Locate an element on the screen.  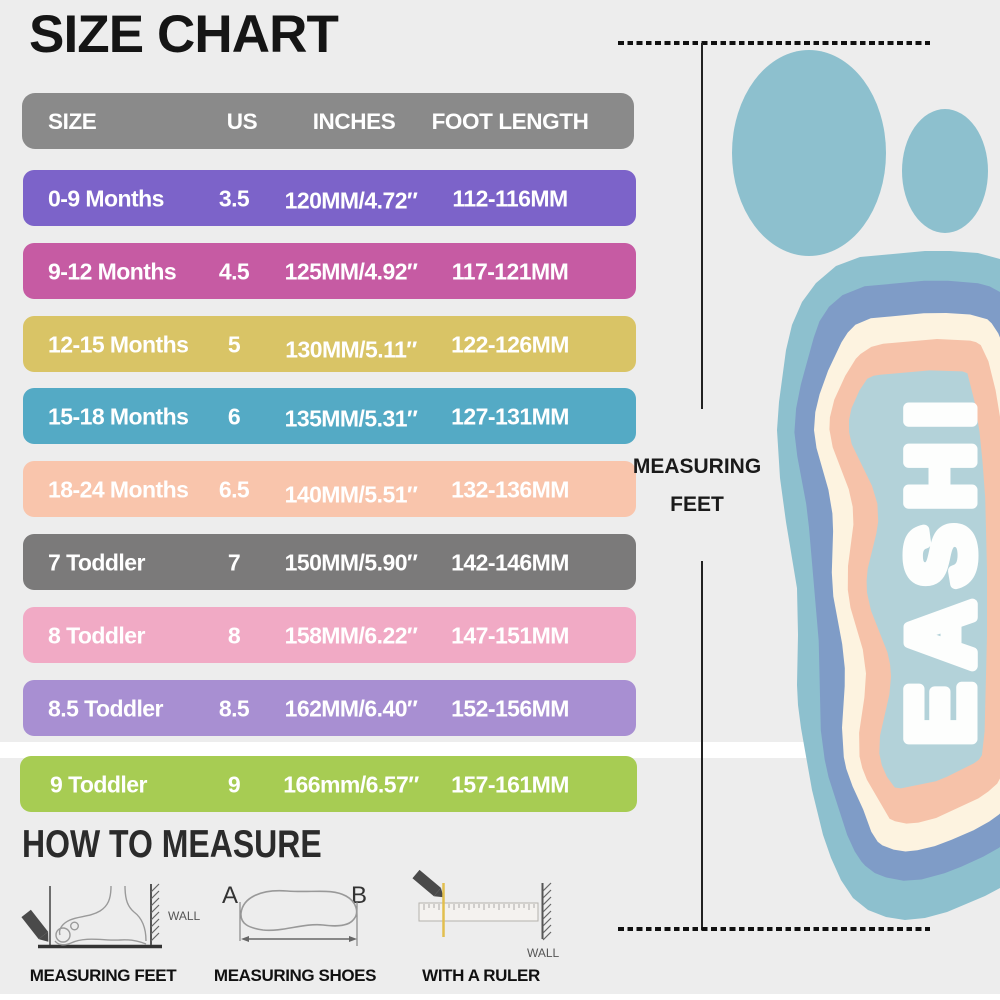
svg-text: A is located at coordinates (230, 895).